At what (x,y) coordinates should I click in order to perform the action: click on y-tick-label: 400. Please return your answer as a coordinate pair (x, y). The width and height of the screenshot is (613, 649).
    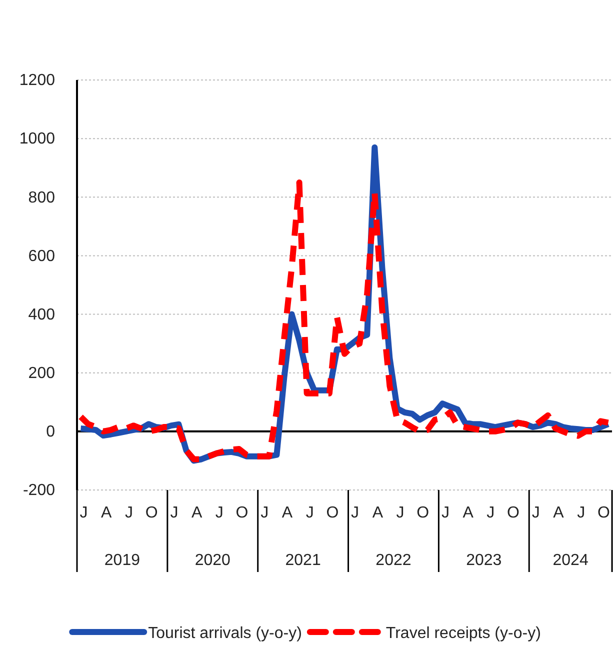
    Looking at the image, I should click on (42, 315).